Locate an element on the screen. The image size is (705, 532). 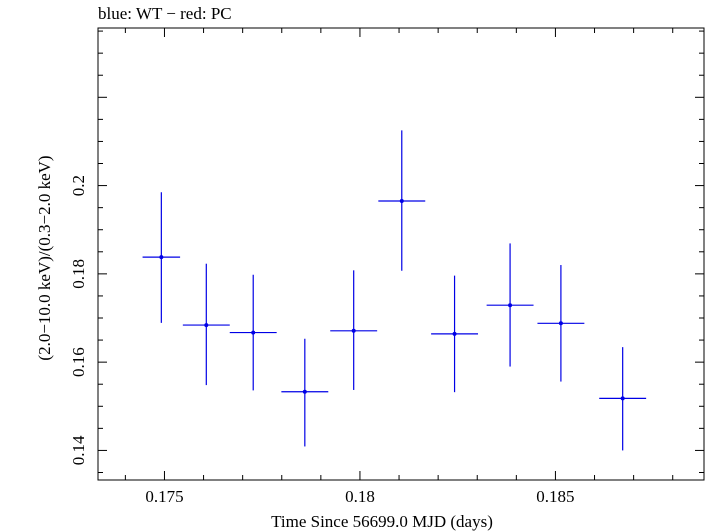
y-tick-label: 0.16 is located at coordinates (78, 362).